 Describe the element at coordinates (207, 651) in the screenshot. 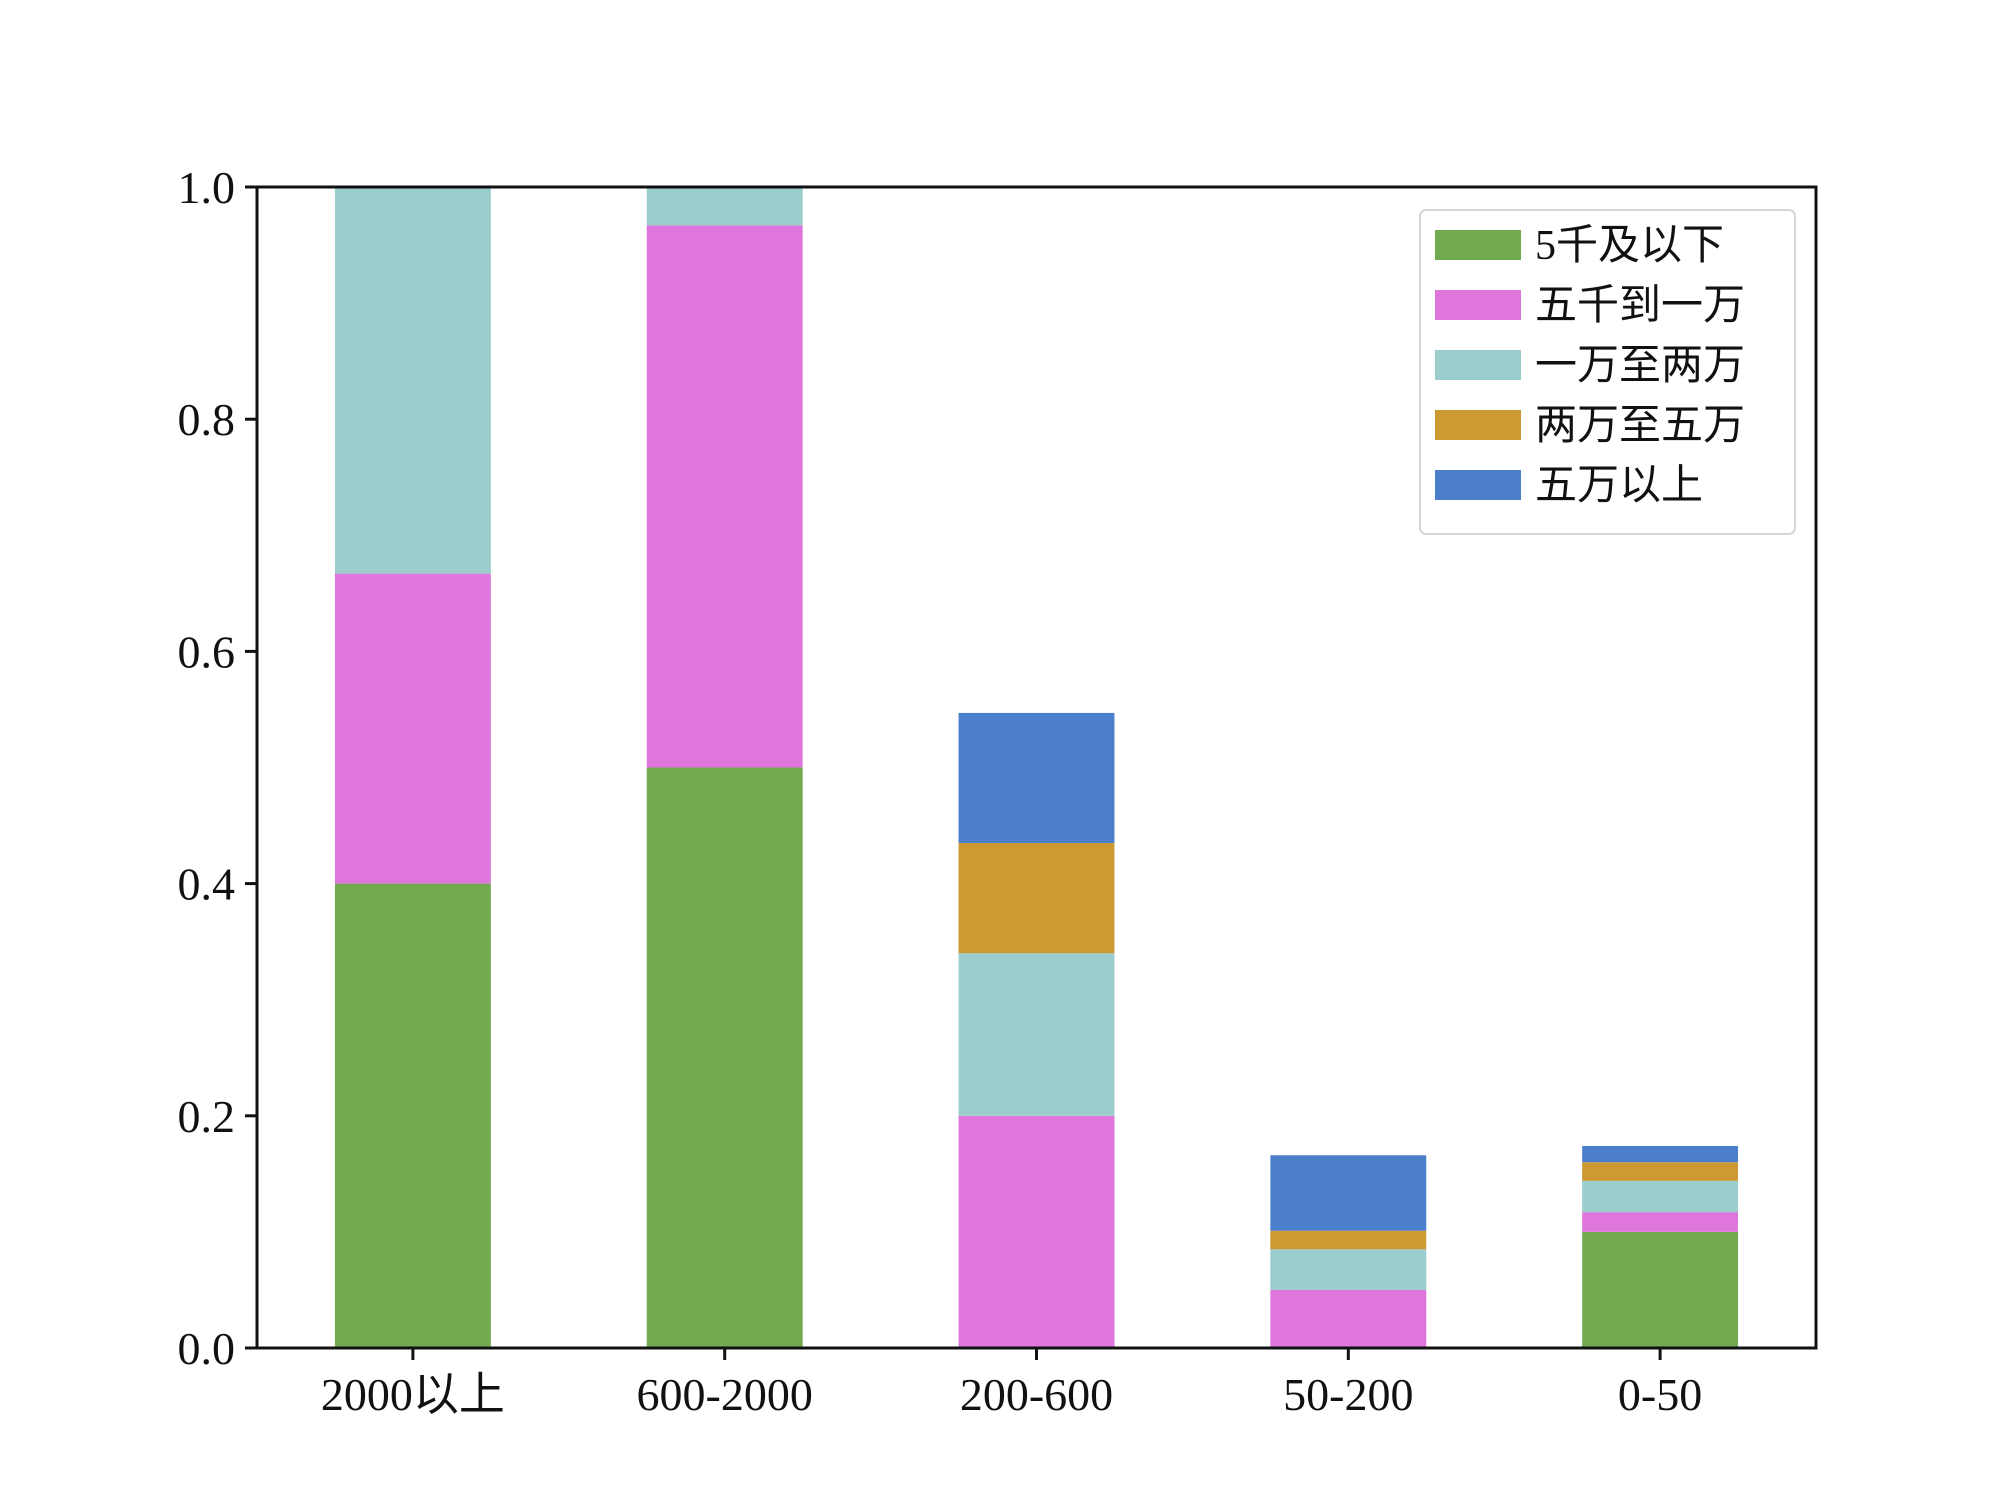

I see `y-tick-label: 0.6` at that location.